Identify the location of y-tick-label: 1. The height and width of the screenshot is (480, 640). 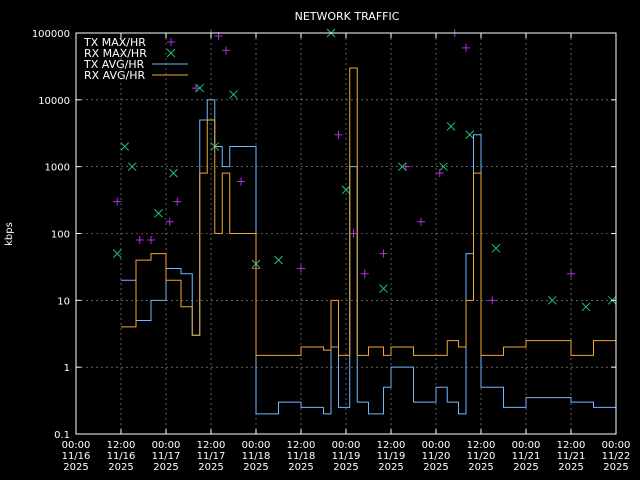
(67, 368).